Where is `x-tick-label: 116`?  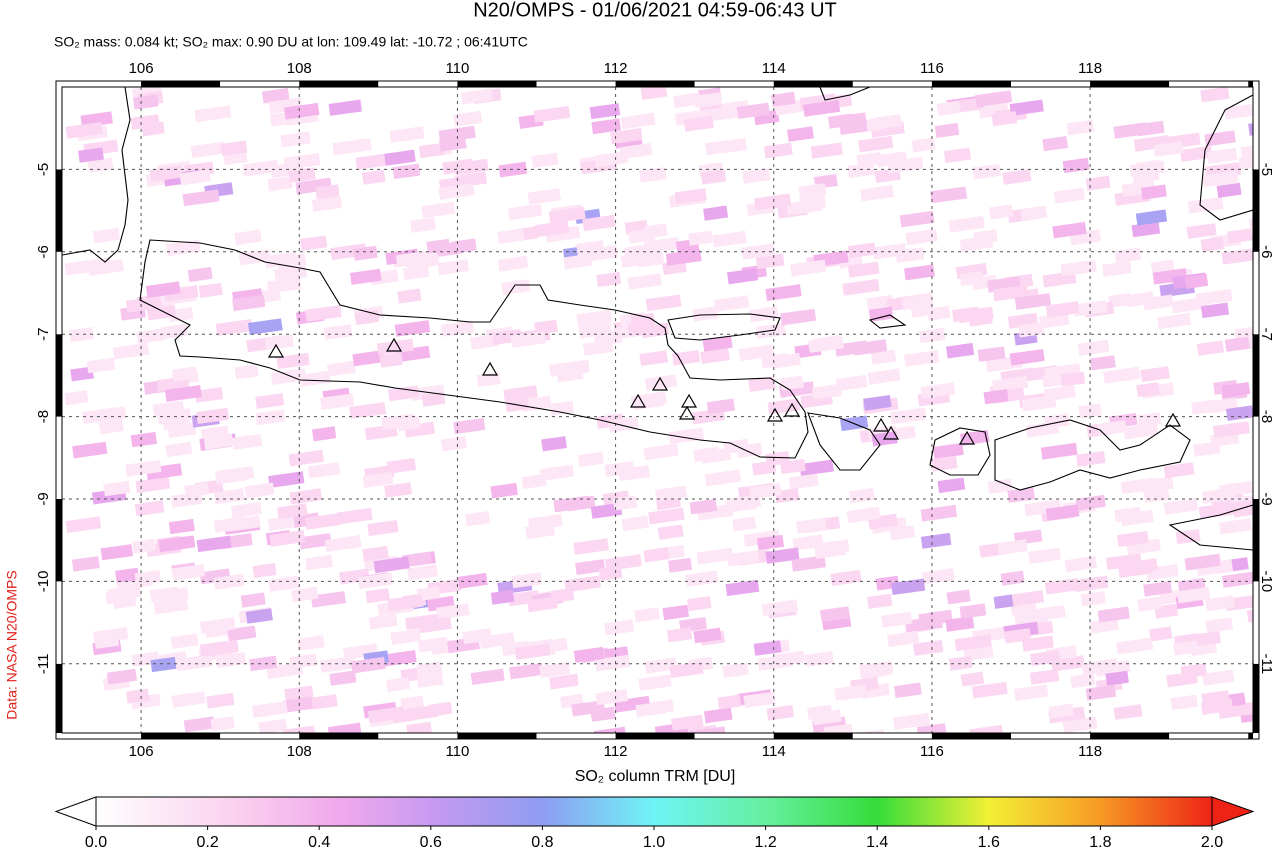
x-tick-label: 116 is located at coordinates (932, 68).